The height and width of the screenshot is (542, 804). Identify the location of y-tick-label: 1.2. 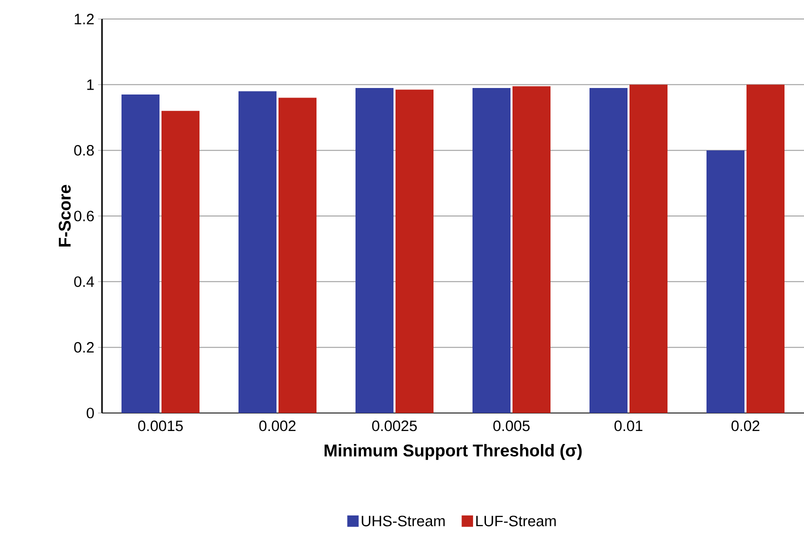
(84, 19).